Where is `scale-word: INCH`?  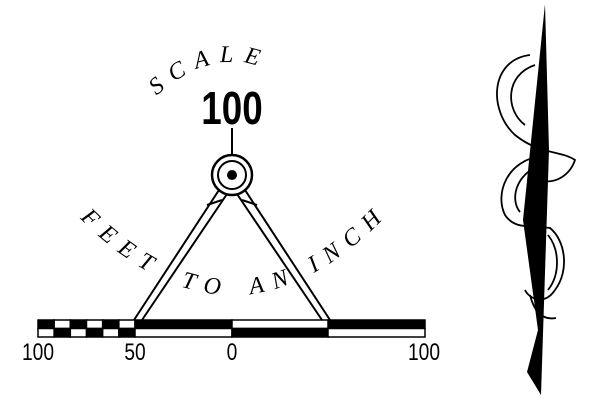
scale-word: INCH is located at coordinates (348, 238).